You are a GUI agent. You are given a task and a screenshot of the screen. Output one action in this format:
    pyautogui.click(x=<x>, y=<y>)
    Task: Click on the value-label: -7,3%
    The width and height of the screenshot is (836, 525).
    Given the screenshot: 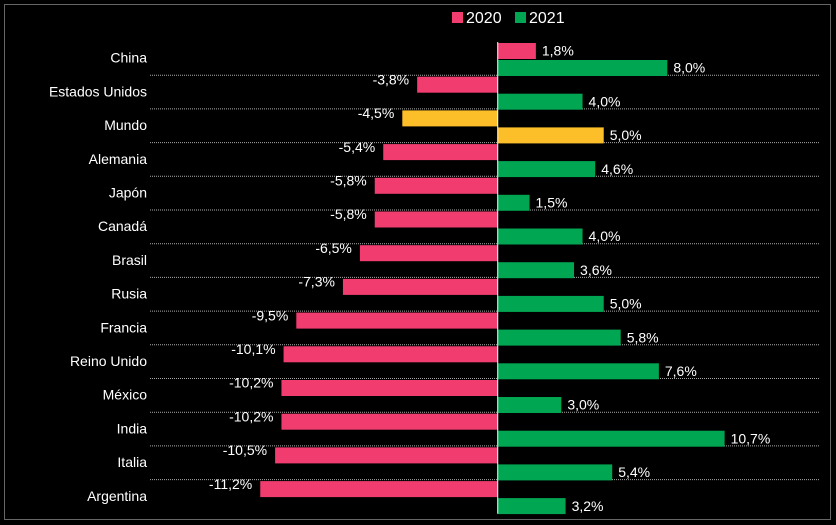 What is the action you would take?
    pyautogui.click(x=316, y=282)
    